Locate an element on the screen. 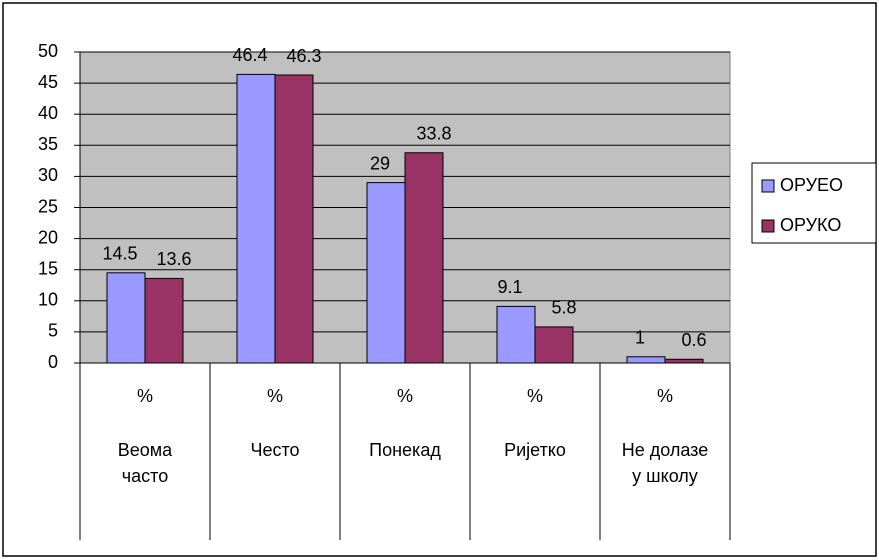  y-tick-label: 20 is located at coordinates (48, 237).